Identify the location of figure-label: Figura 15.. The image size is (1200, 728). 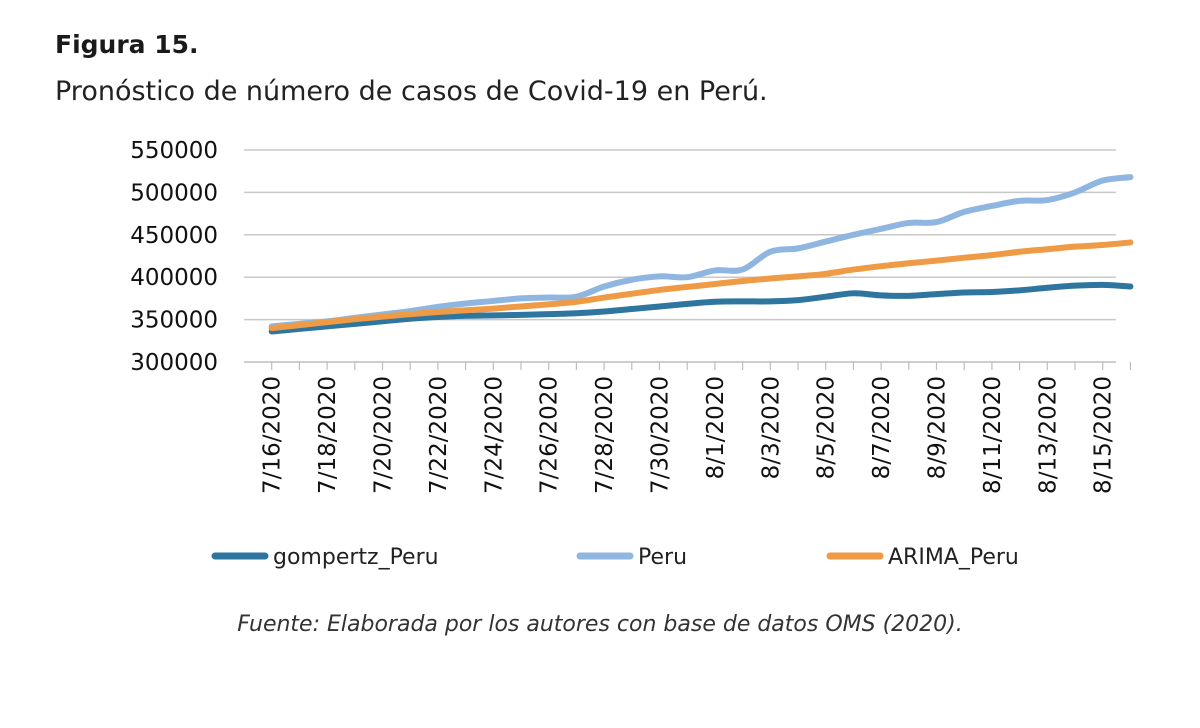
(127, 44).